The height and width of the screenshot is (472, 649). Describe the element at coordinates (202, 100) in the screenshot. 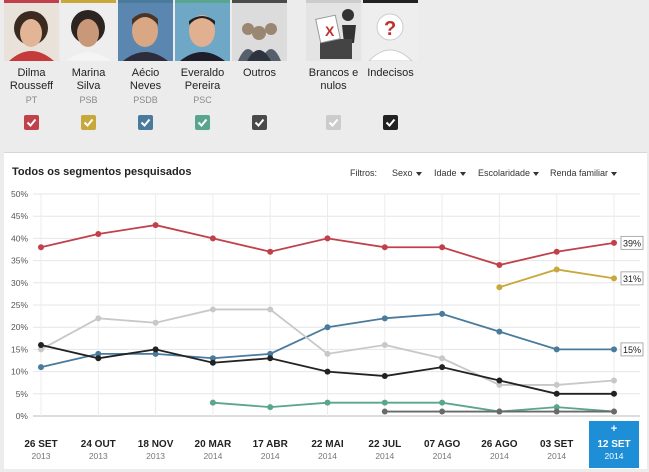

I see `candidate-party: PSC` at that location.